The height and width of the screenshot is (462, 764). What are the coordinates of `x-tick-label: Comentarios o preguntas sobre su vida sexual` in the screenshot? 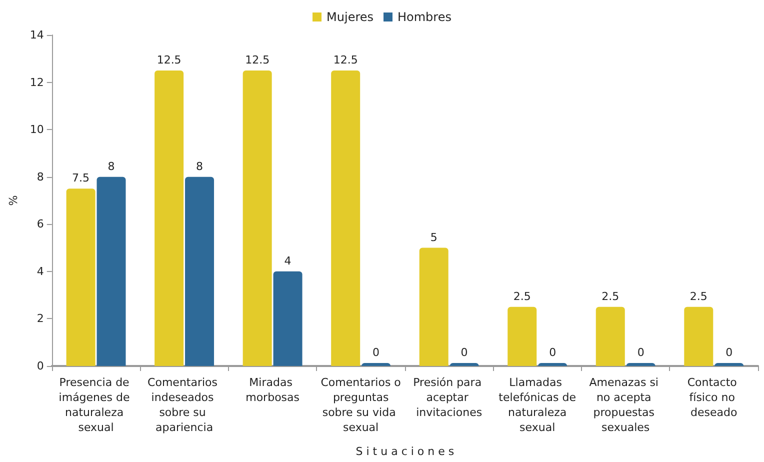 It's located at (361, 405).